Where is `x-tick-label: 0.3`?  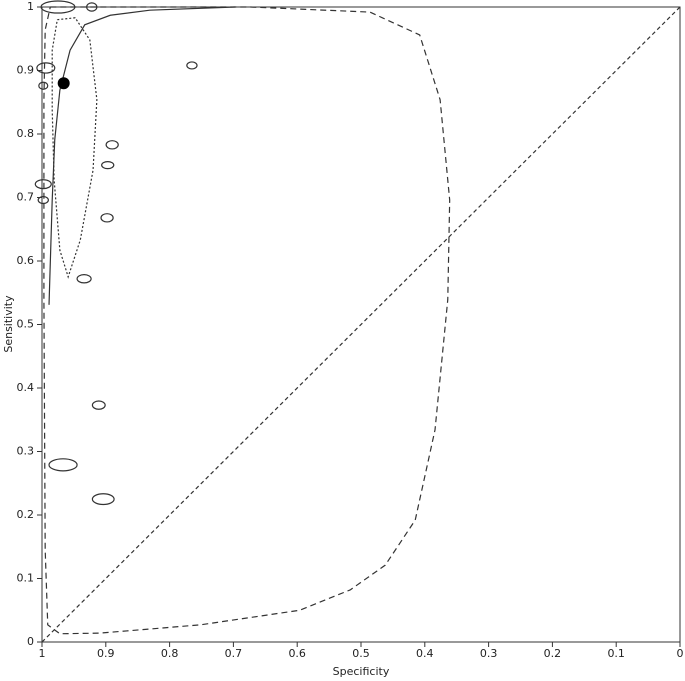 x-tick-label: 0.3 is located at coordinates (489, 653).